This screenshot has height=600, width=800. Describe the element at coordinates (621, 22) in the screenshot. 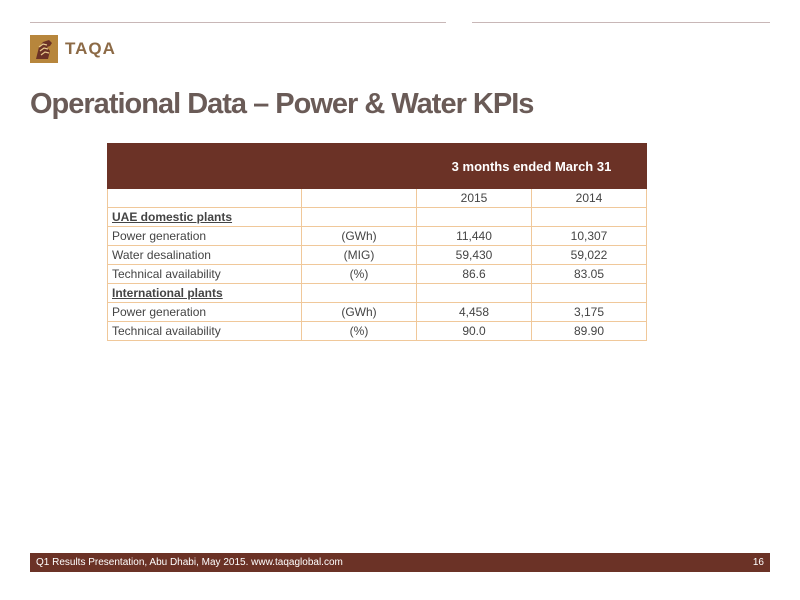

I see `top-divider-right` at that location.